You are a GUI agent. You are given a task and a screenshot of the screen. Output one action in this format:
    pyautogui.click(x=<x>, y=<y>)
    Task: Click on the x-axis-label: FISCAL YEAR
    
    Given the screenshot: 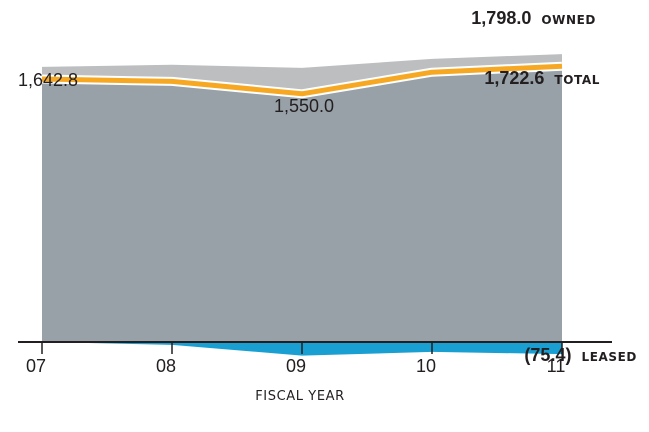 What is the action you would take?
    pyautogui.click(x=300, y=396)
    